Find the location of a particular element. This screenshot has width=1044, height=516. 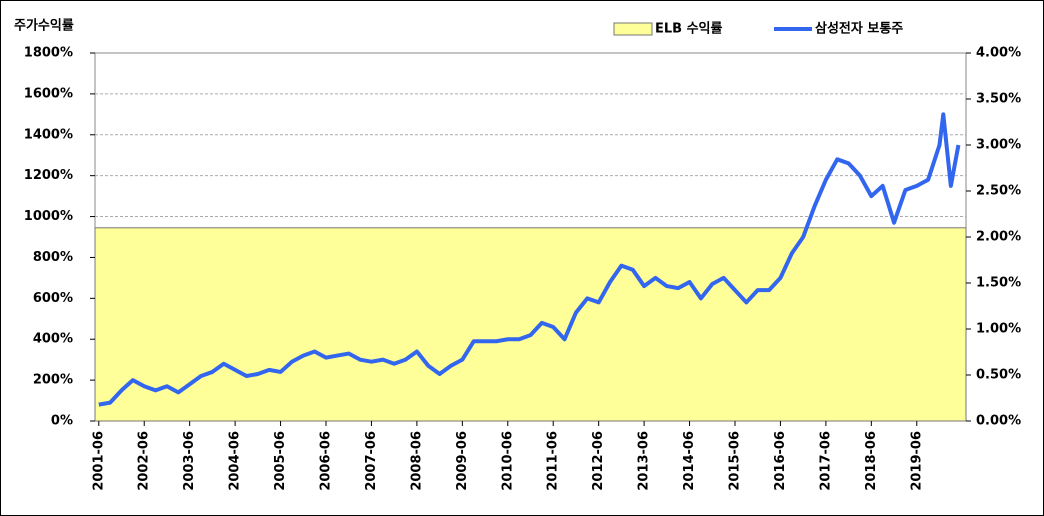

x-tick-label: 2014-06 is located at coordinates (689, 461).